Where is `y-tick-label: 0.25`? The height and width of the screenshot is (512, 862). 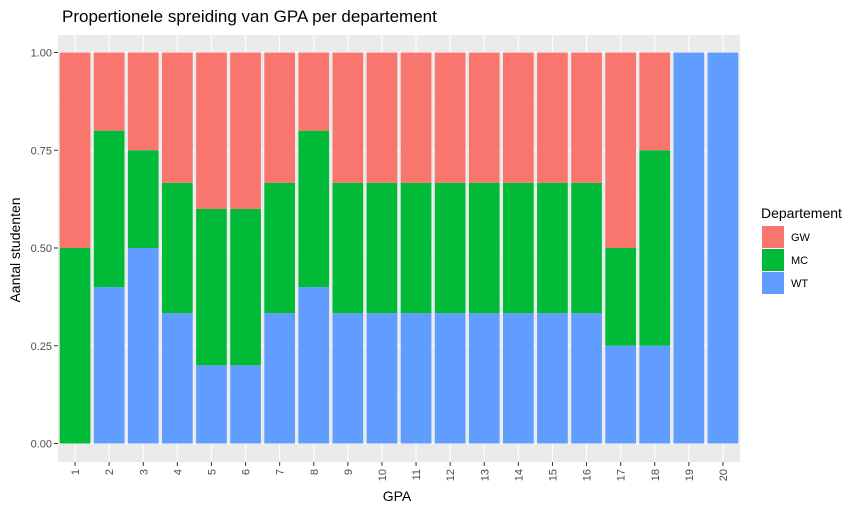
y-tick-label: 0.25 is located at coordinates (41, 347).